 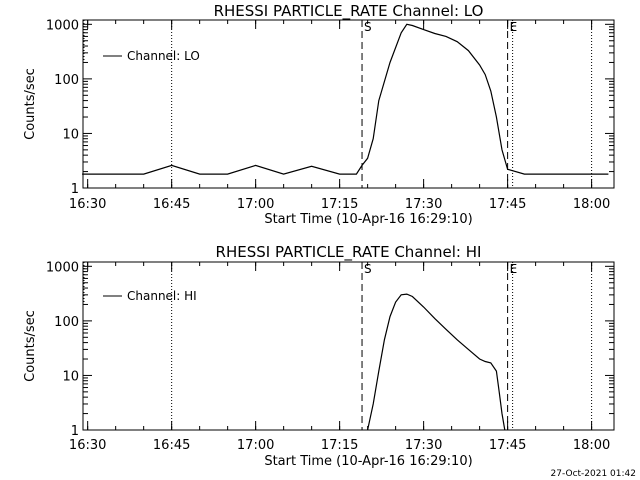 I want to click on chart-title: RHESSI PARTICLE_RATE Channel: HI, so click(x=349, y=252).